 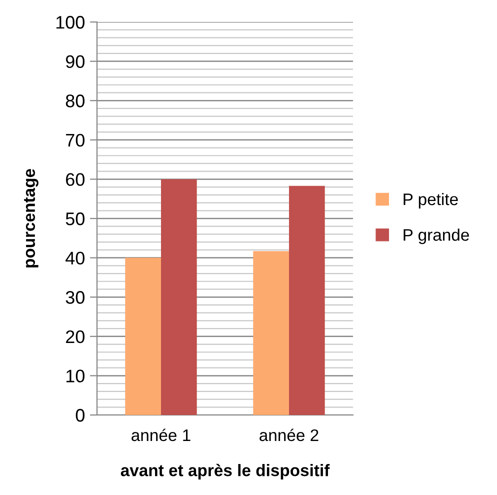 I want to click on y-tick-label: 30, so click(x=75, y=297).